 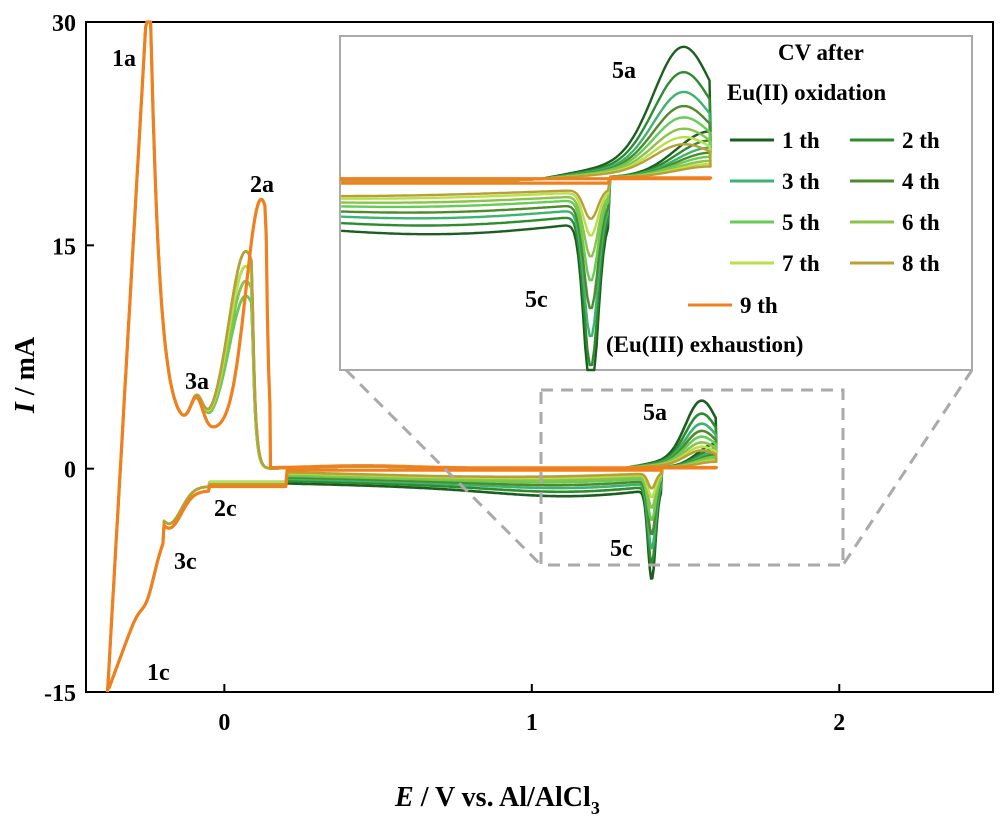 I want to click on y-tick-label: 15, so click(x=64, y=247).